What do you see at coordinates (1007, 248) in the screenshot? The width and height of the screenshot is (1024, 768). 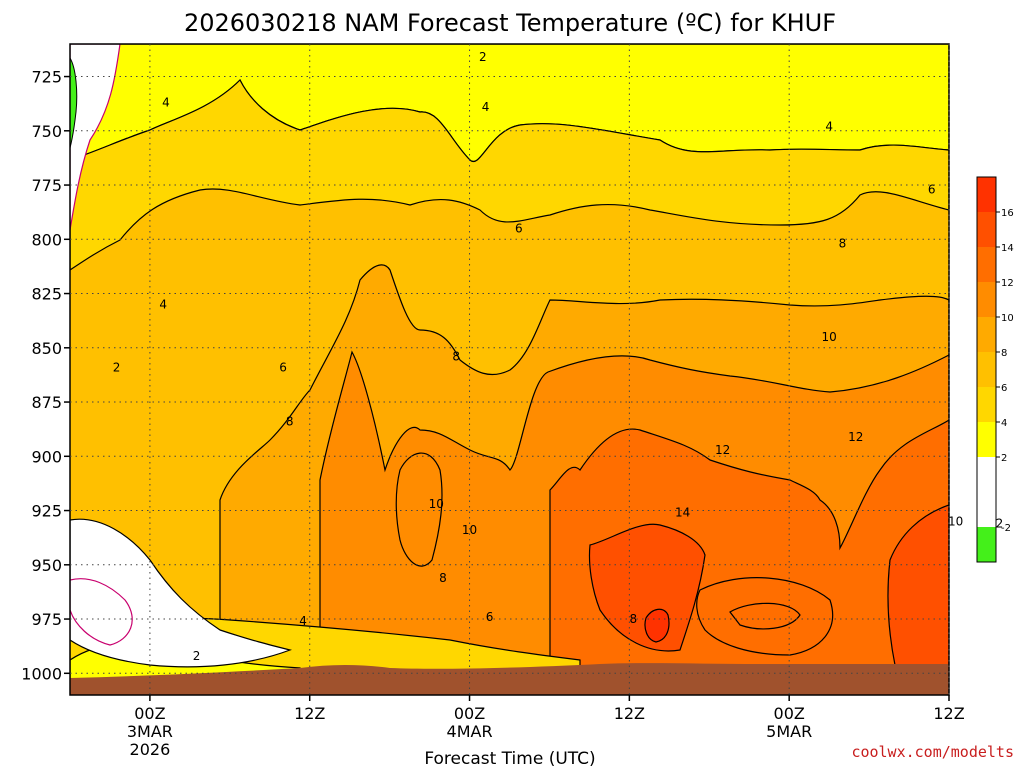 I see `colorbar-label-14: 14` at bounding box center [1007, 248].